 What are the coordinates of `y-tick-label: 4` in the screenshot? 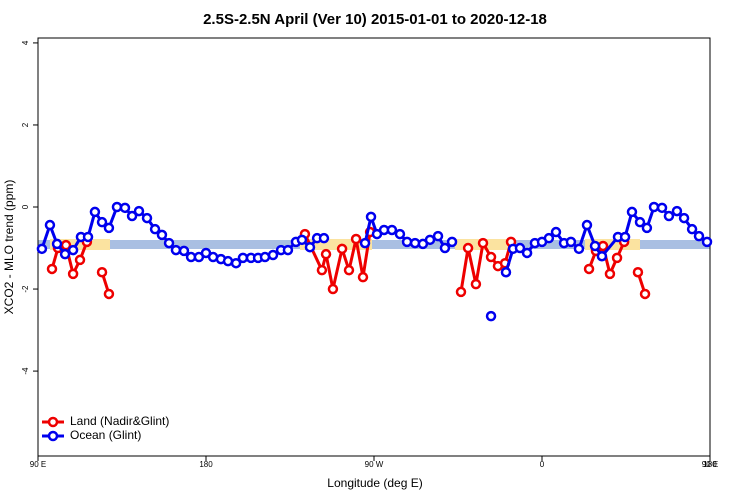 It's located at (25, 42).